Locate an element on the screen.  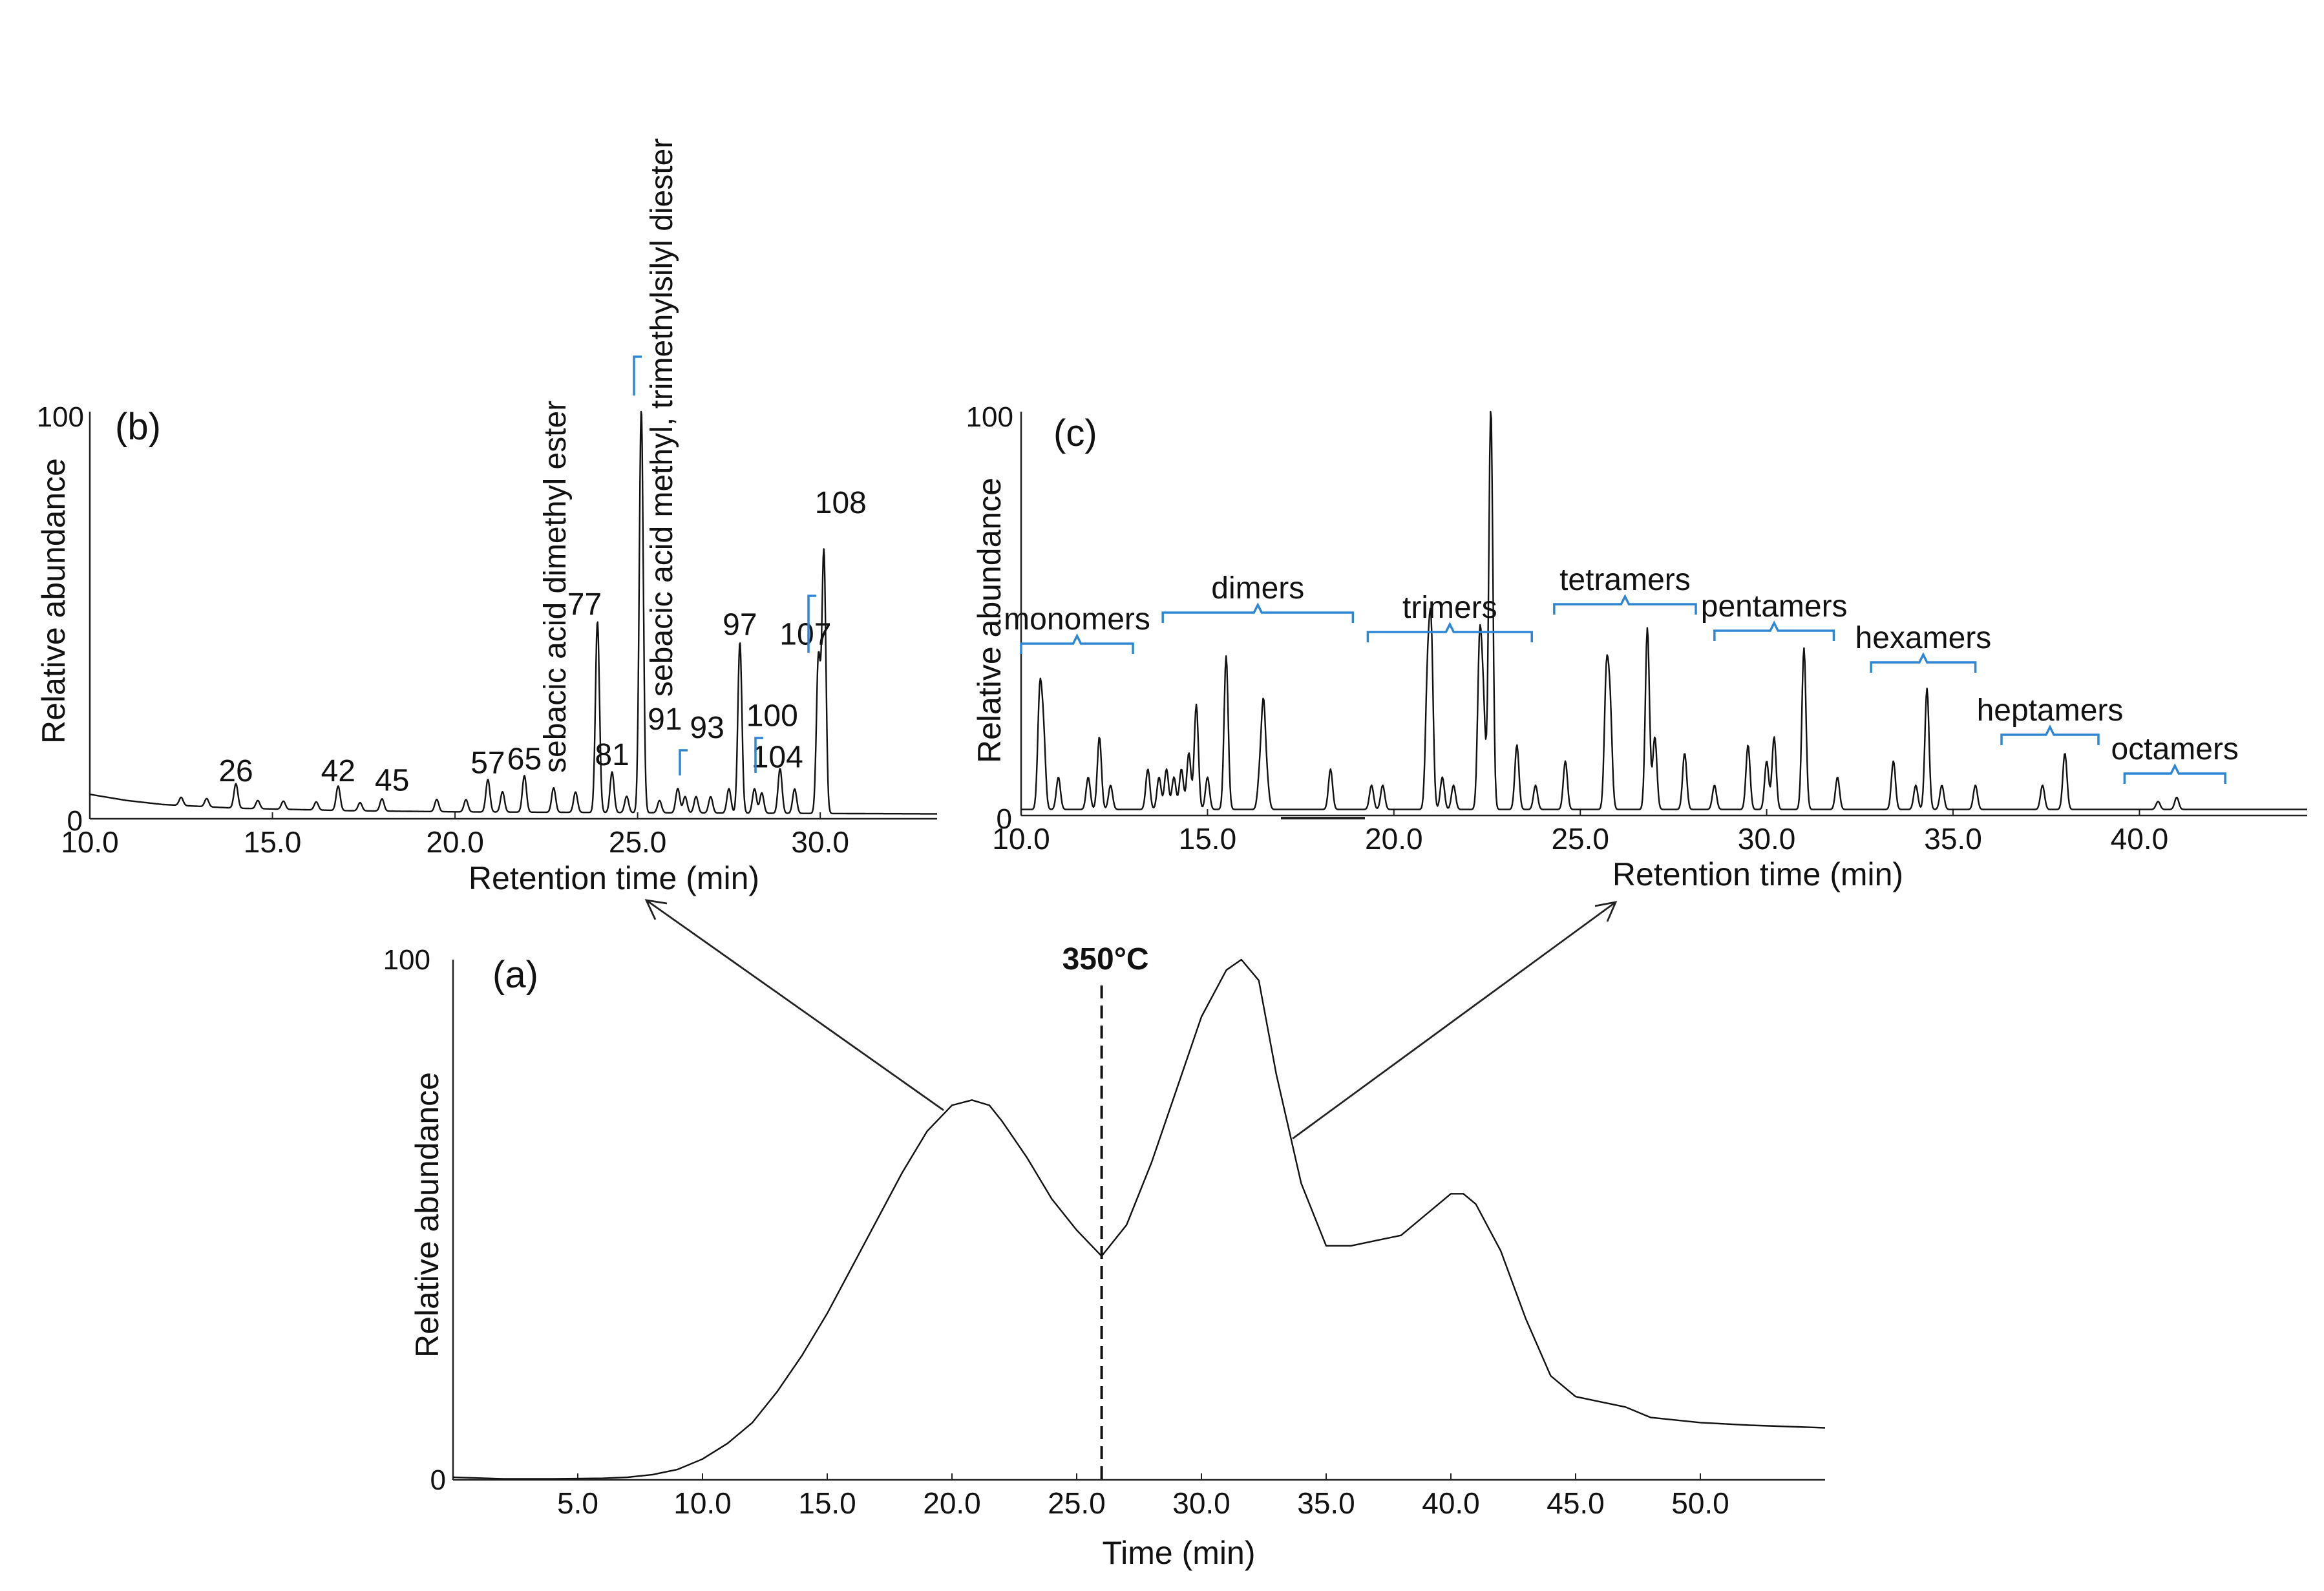
panel-c-trace is located at coordinates (1664, 610).